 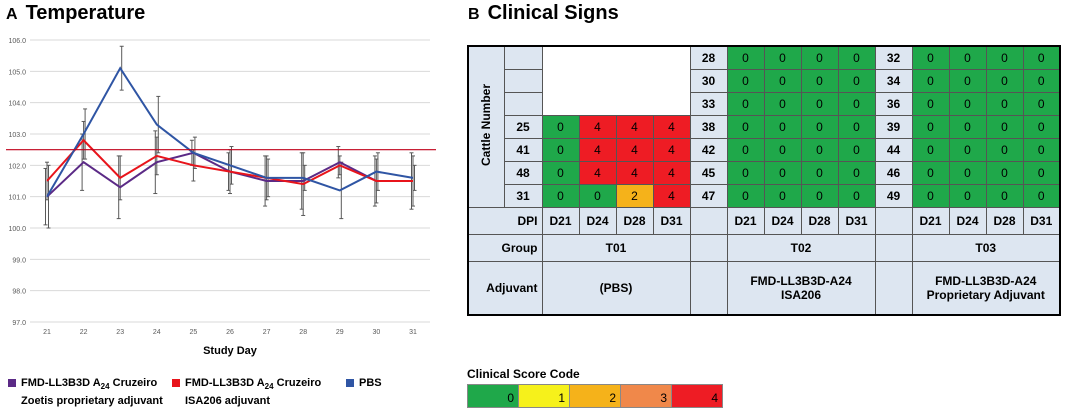 I want to click on y-tick-label: 103.0, so click(x=17, y=135).